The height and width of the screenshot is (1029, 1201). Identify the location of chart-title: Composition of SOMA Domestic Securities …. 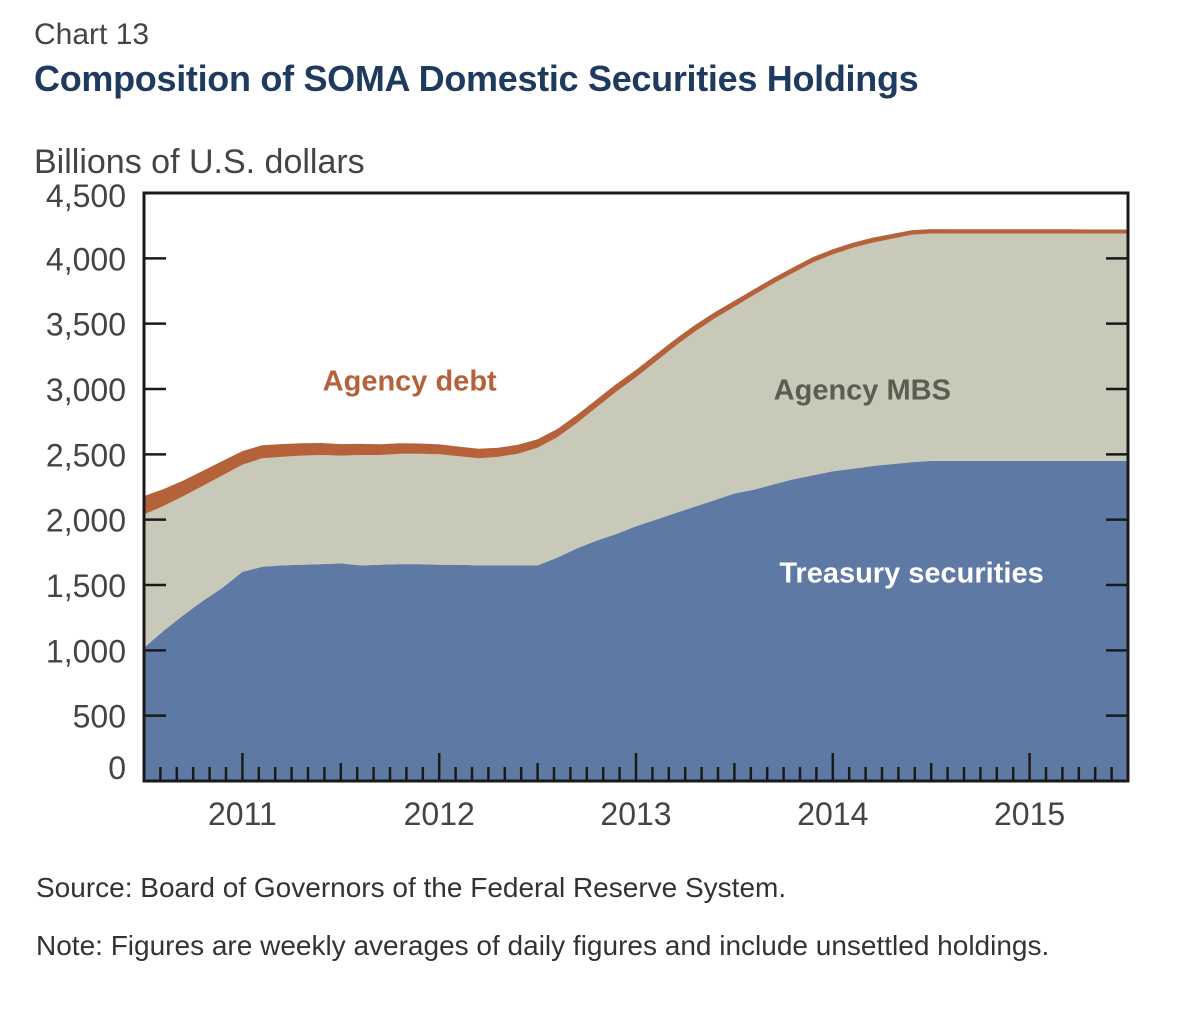
(476, 78).